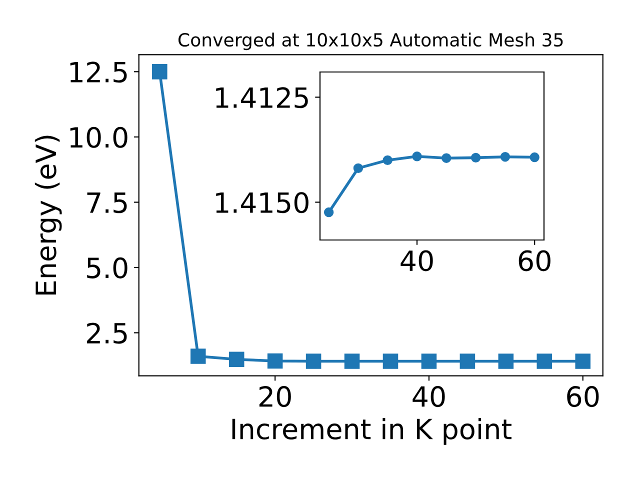 This screenshot has height=480, width=640. What do you see at coordinates (107, 333) in the screenshot?
I see `y-tick-label: 2.5` at bounding box center [107, 333].